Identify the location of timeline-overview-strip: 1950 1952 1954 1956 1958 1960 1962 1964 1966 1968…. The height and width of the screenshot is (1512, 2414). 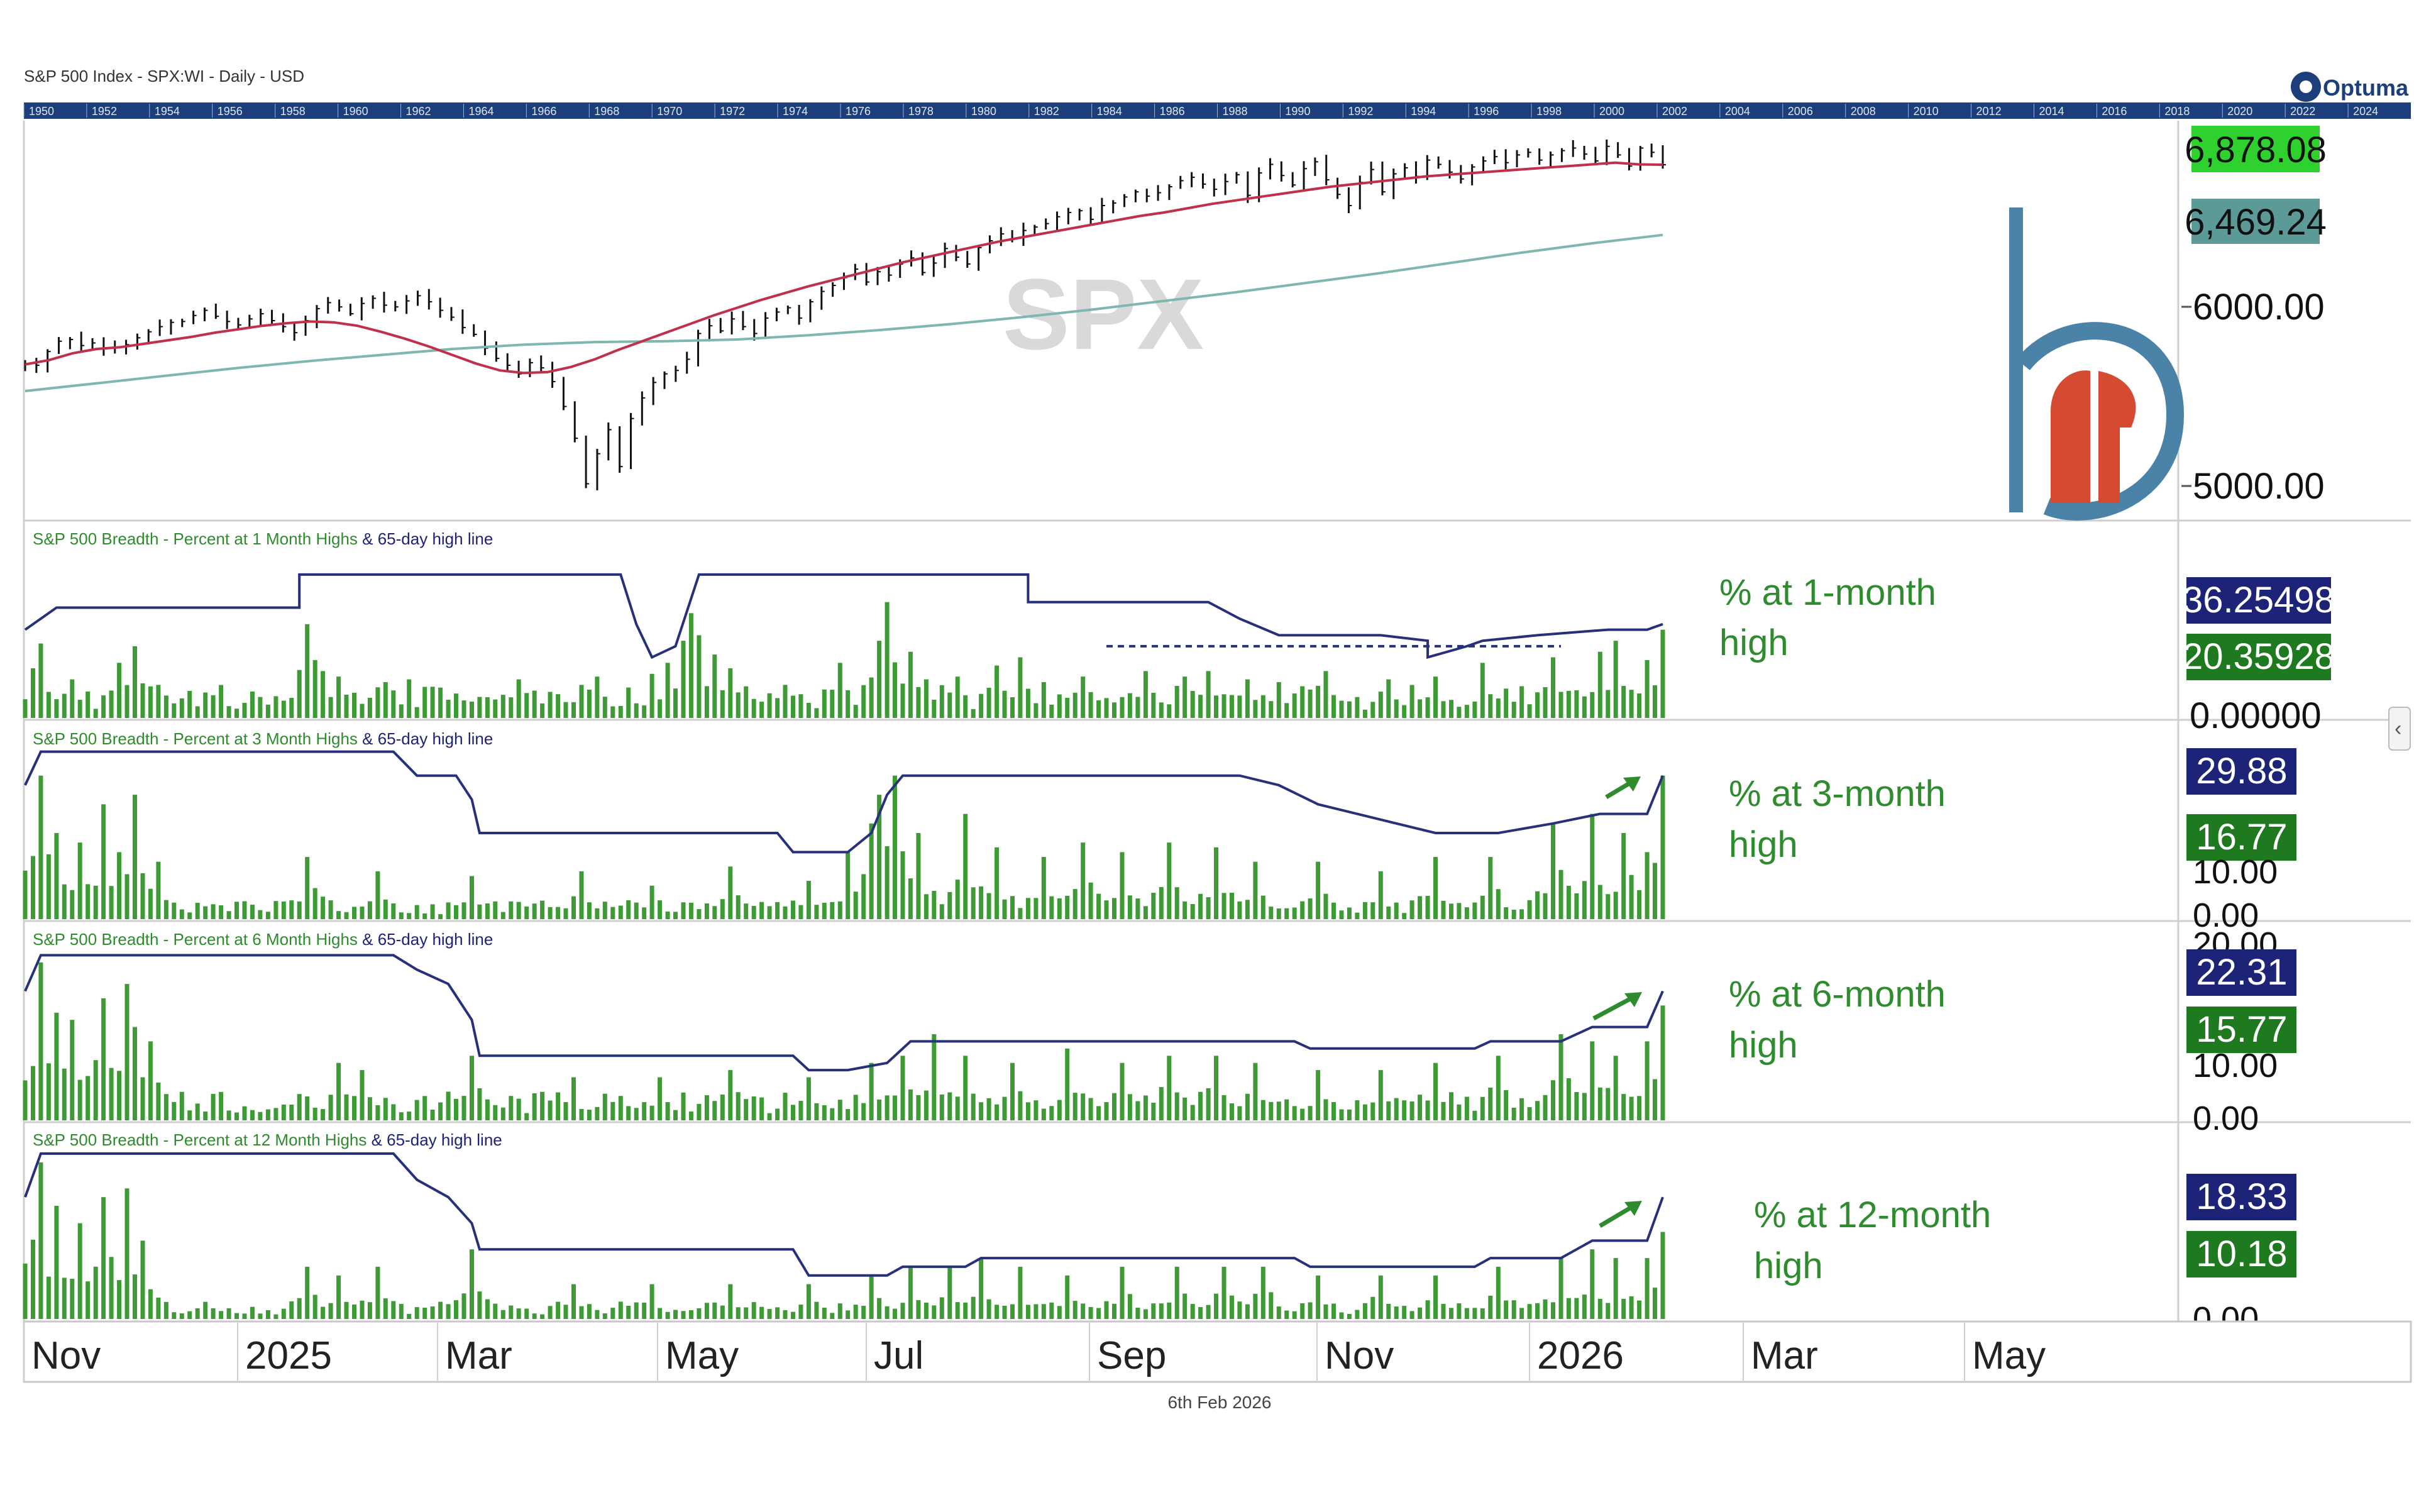
(1217, 110).